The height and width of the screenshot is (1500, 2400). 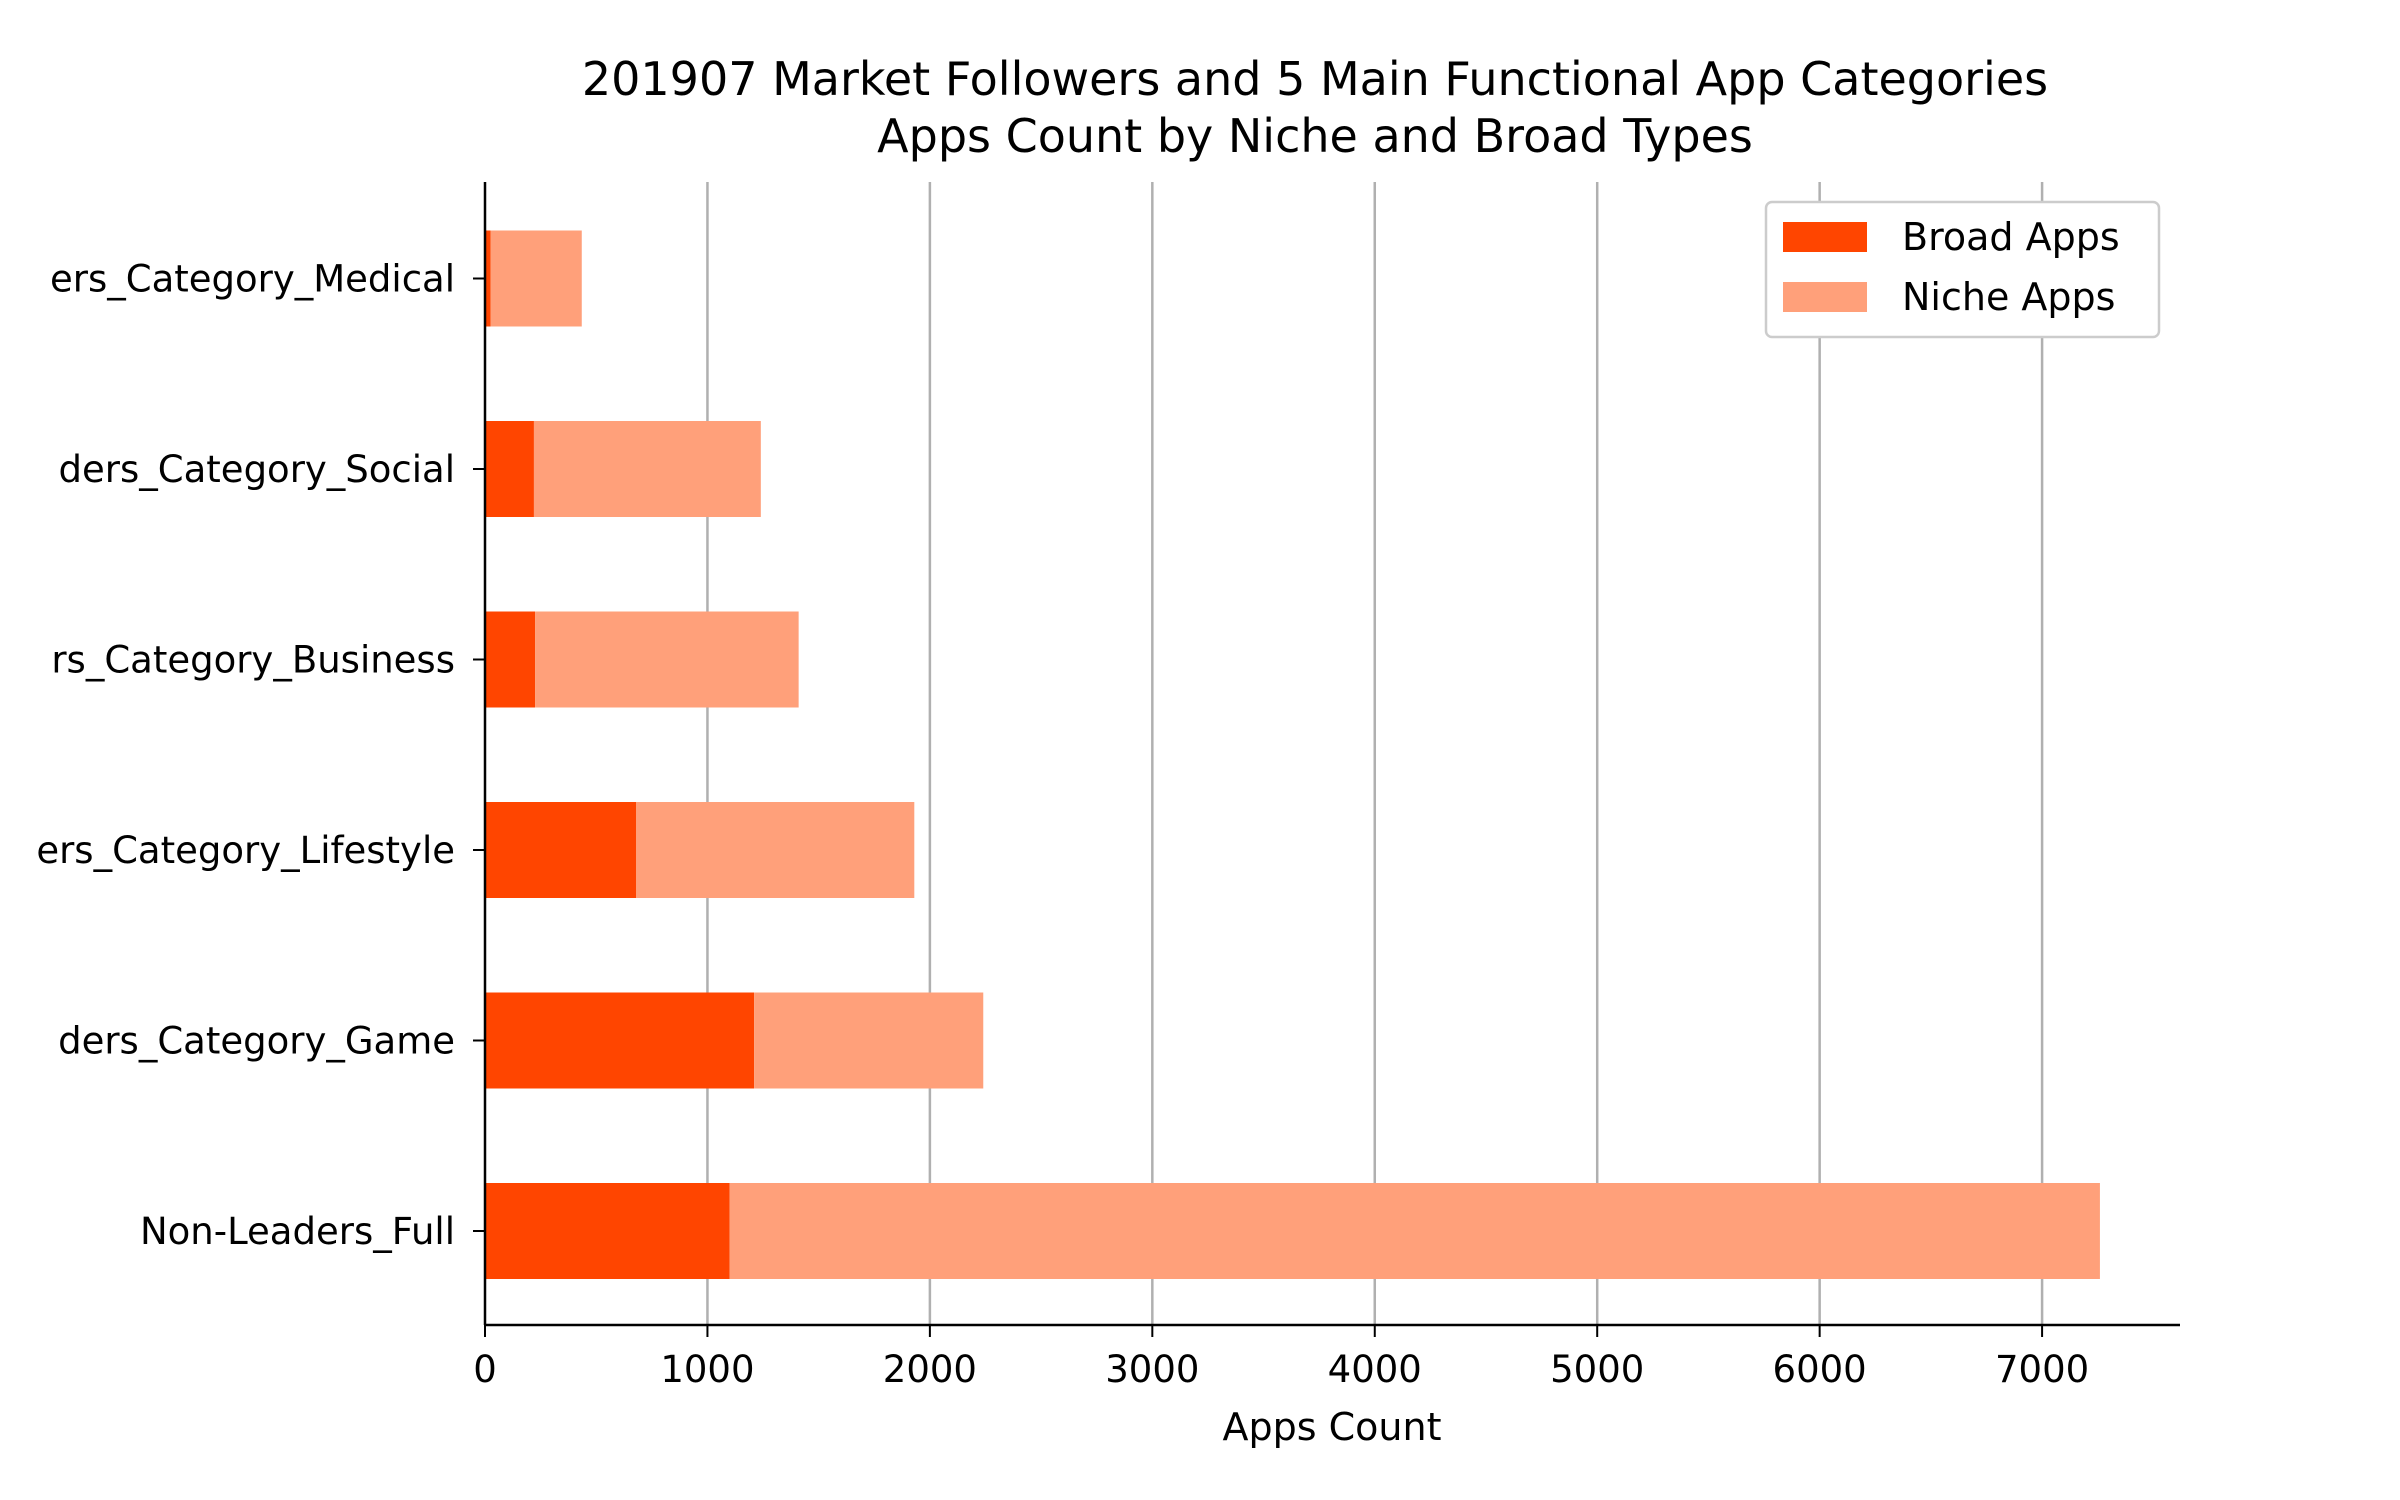 What do you see at coordinates (1820, 1369) in the screenshot?
I see `x-tick-label: 6000` at bounding box center [1820, 1369].